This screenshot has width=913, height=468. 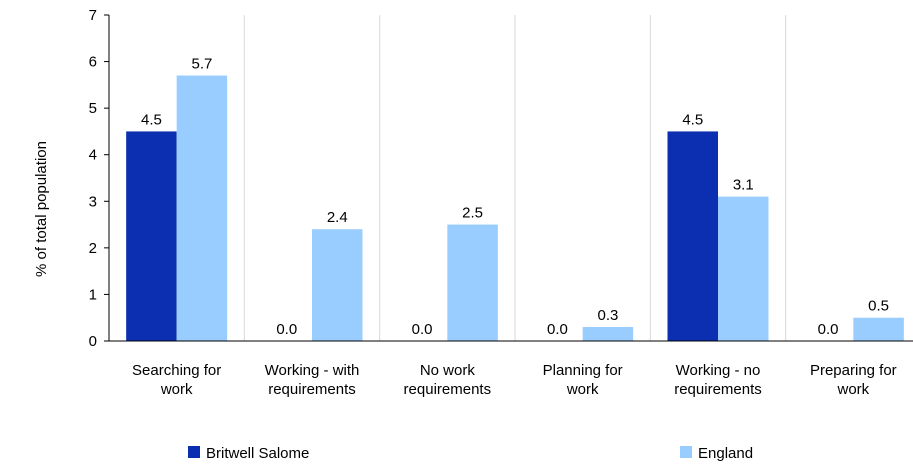 I want to click on x-tick-label: Planning for work, so click(x=583, y=380).